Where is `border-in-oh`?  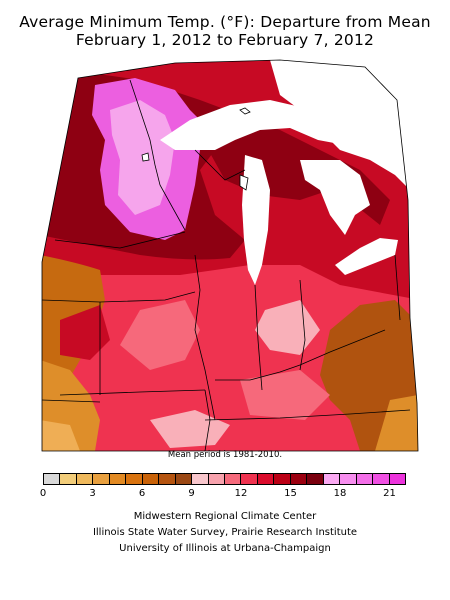 border-in-oh is located at coordinates (302, 325).